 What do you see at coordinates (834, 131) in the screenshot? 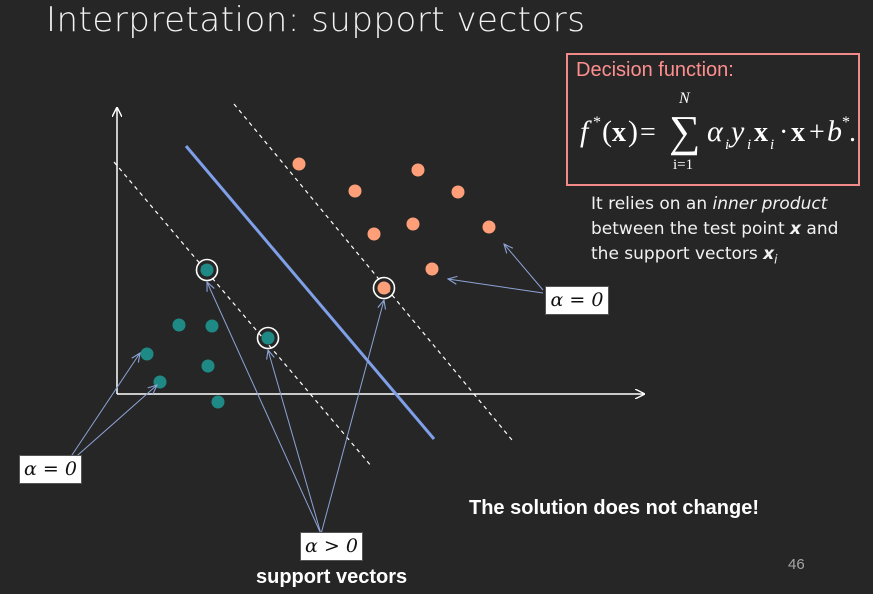
I see `svg-text: b` at bounding box center [834, 131].